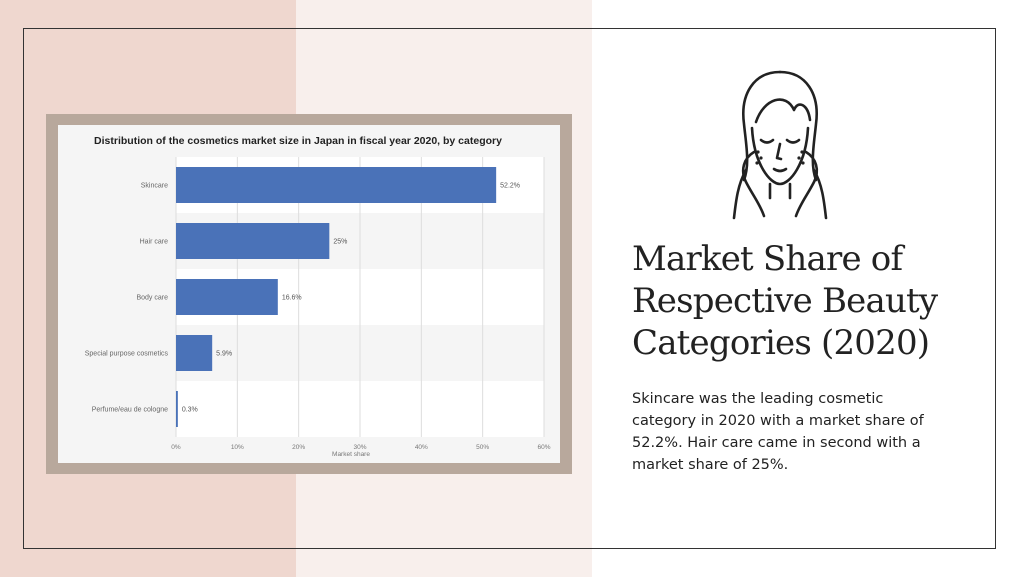 The height and width of the screenshot is (577, 1024). What do you see at coordinates (127, 354) in the screenshot?
I see `category-label: Special purpose cosmetics` at bounding box center [127, 354].